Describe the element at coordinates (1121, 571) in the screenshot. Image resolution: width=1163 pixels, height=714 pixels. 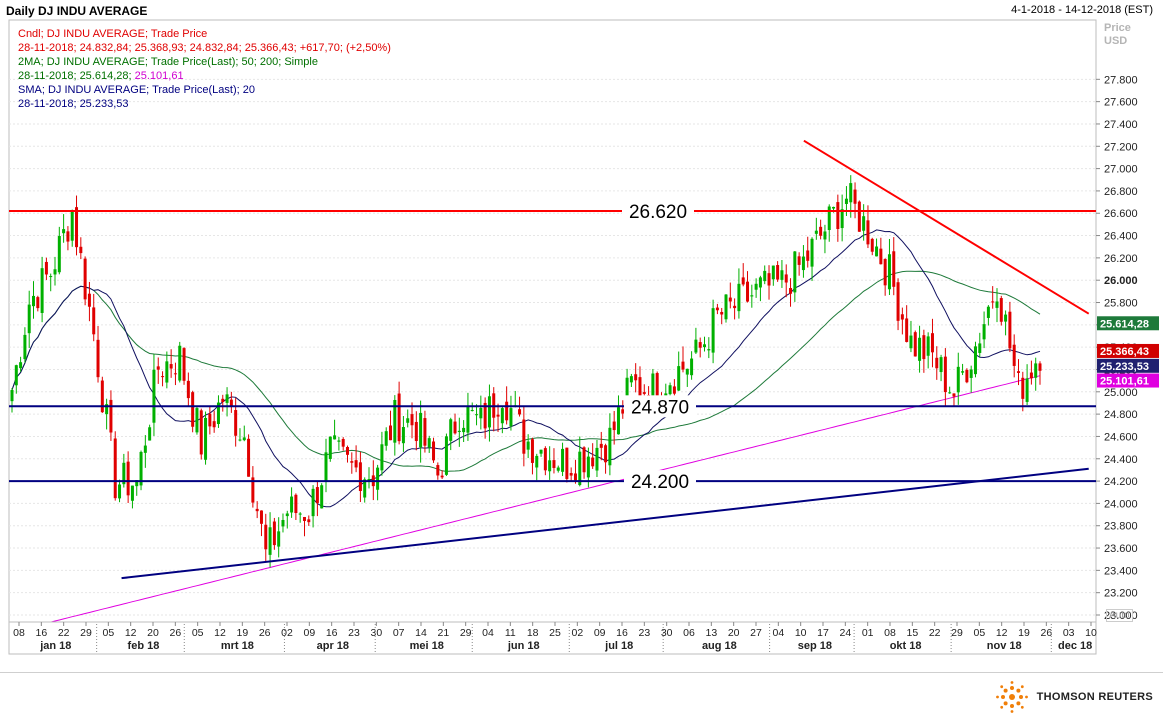
I see `y-tick-label: 23.400` at that location.